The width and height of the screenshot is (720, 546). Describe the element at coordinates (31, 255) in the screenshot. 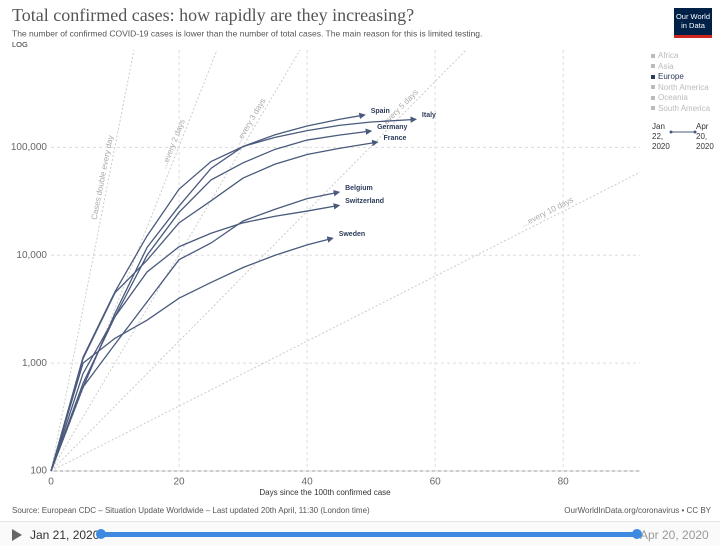

I see `y-tick-label: 10,000` at that location.